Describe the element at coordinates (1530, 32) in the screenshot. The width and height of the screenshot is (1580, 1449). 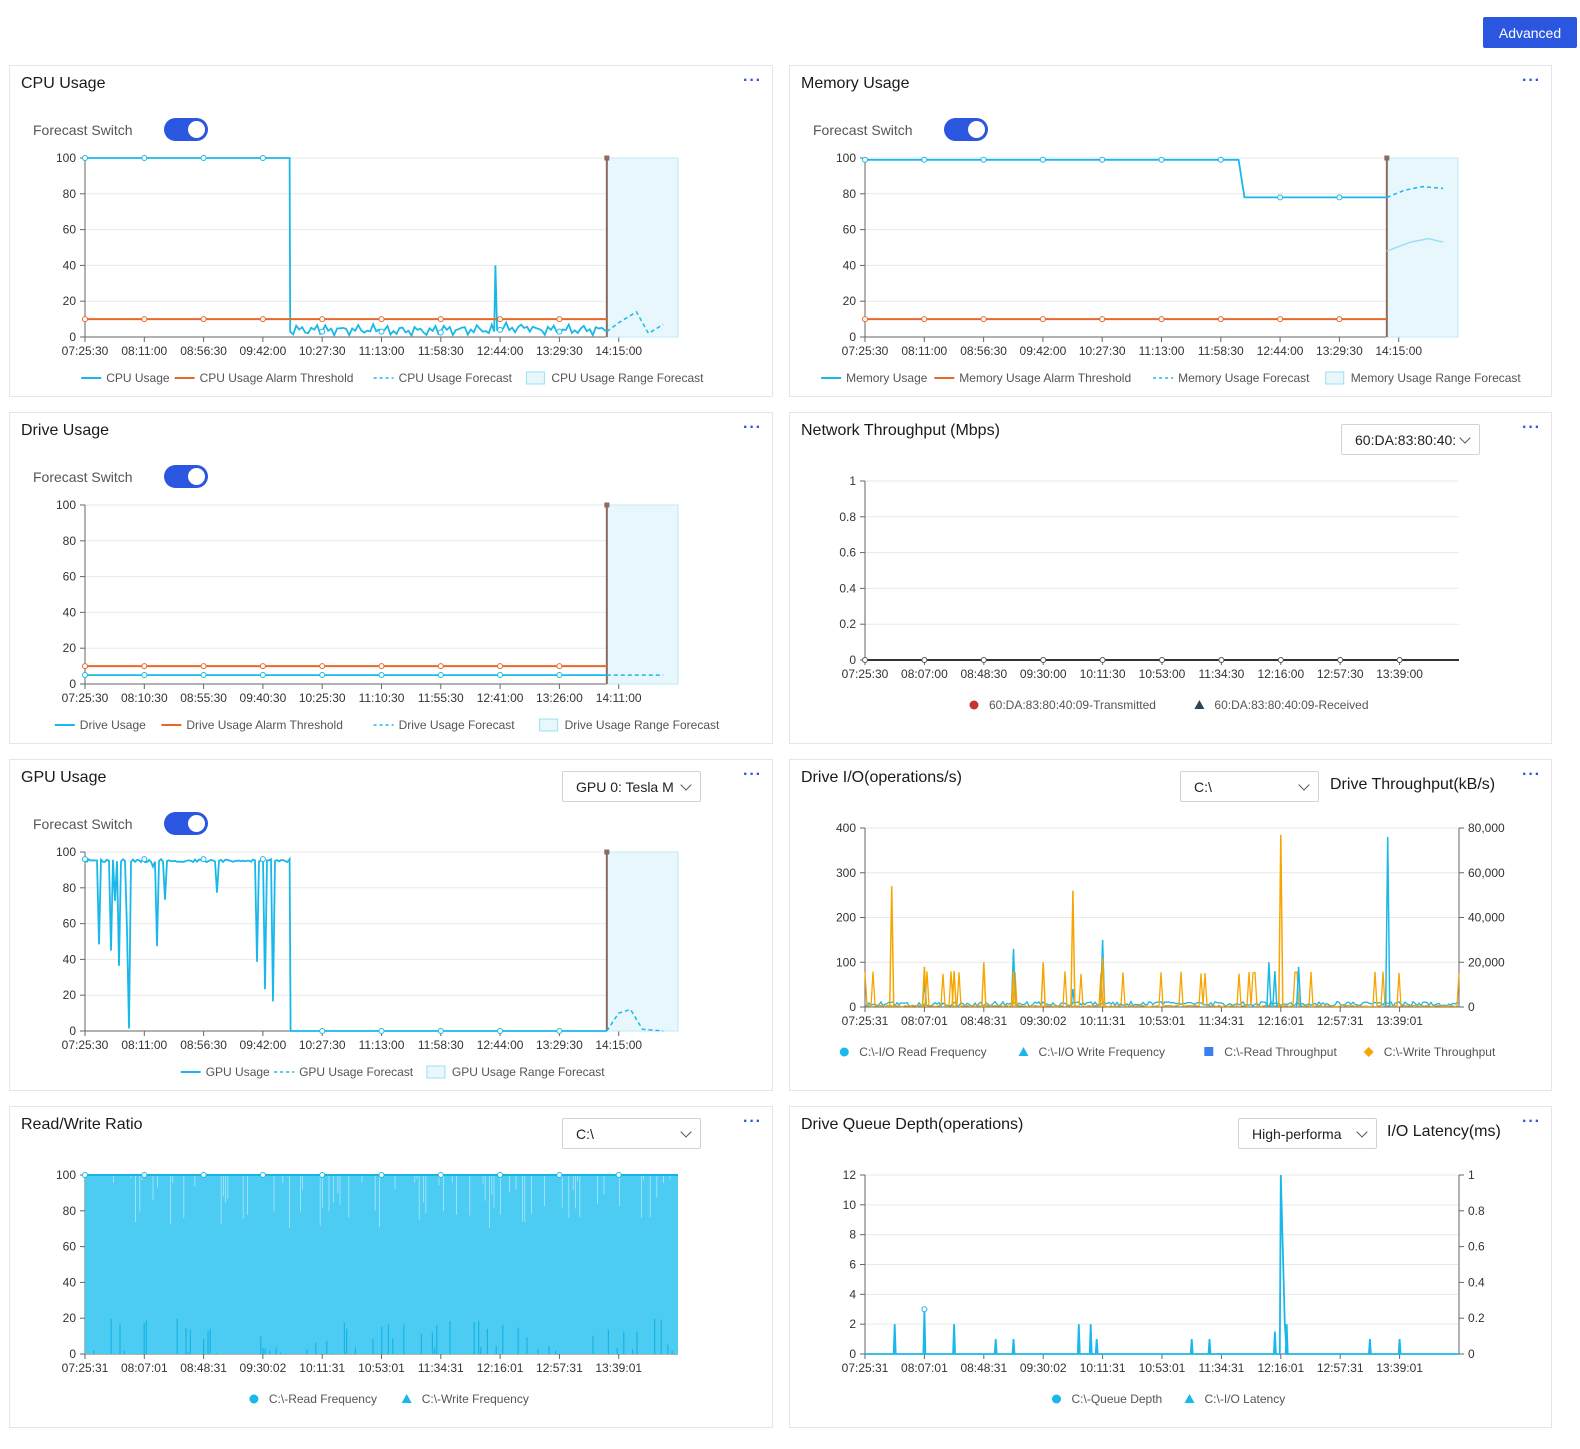
I see `advanced-button: Advanced` at that location.